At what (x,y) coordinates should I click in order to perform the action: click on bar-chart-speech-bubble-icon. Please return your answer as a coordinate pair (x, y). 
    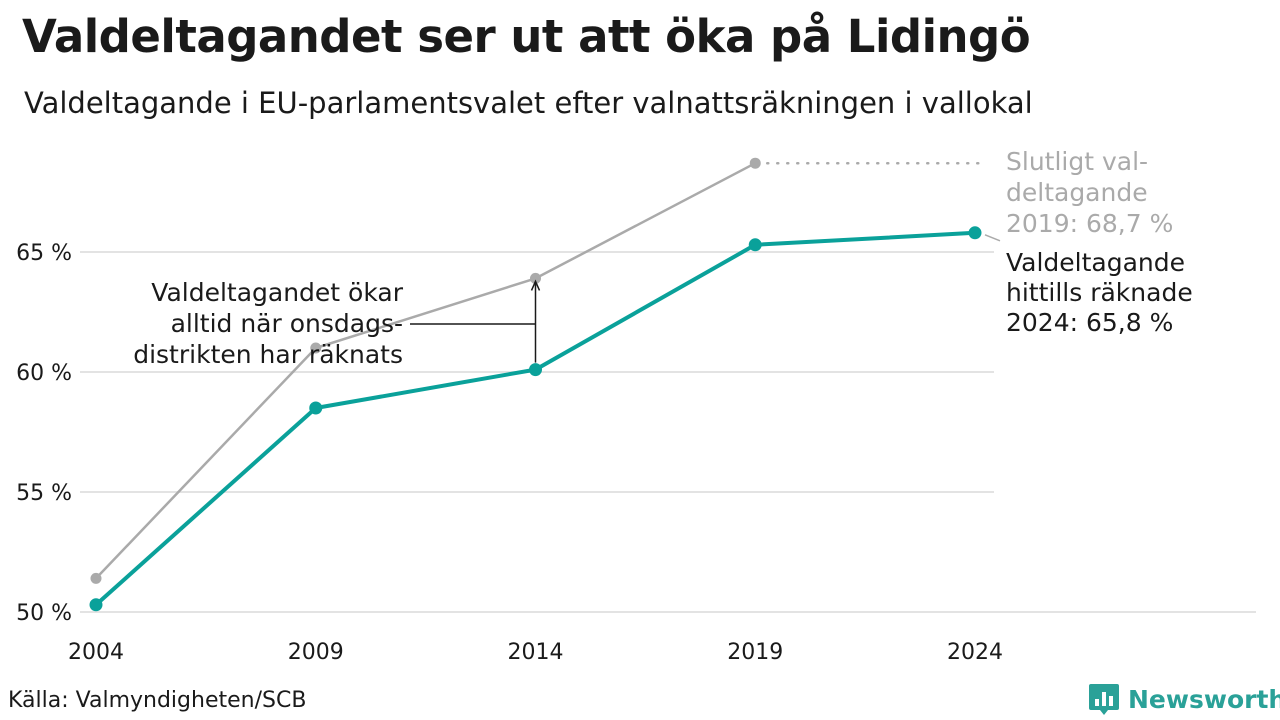
    Looking at the image, I should click on (1104, 699).